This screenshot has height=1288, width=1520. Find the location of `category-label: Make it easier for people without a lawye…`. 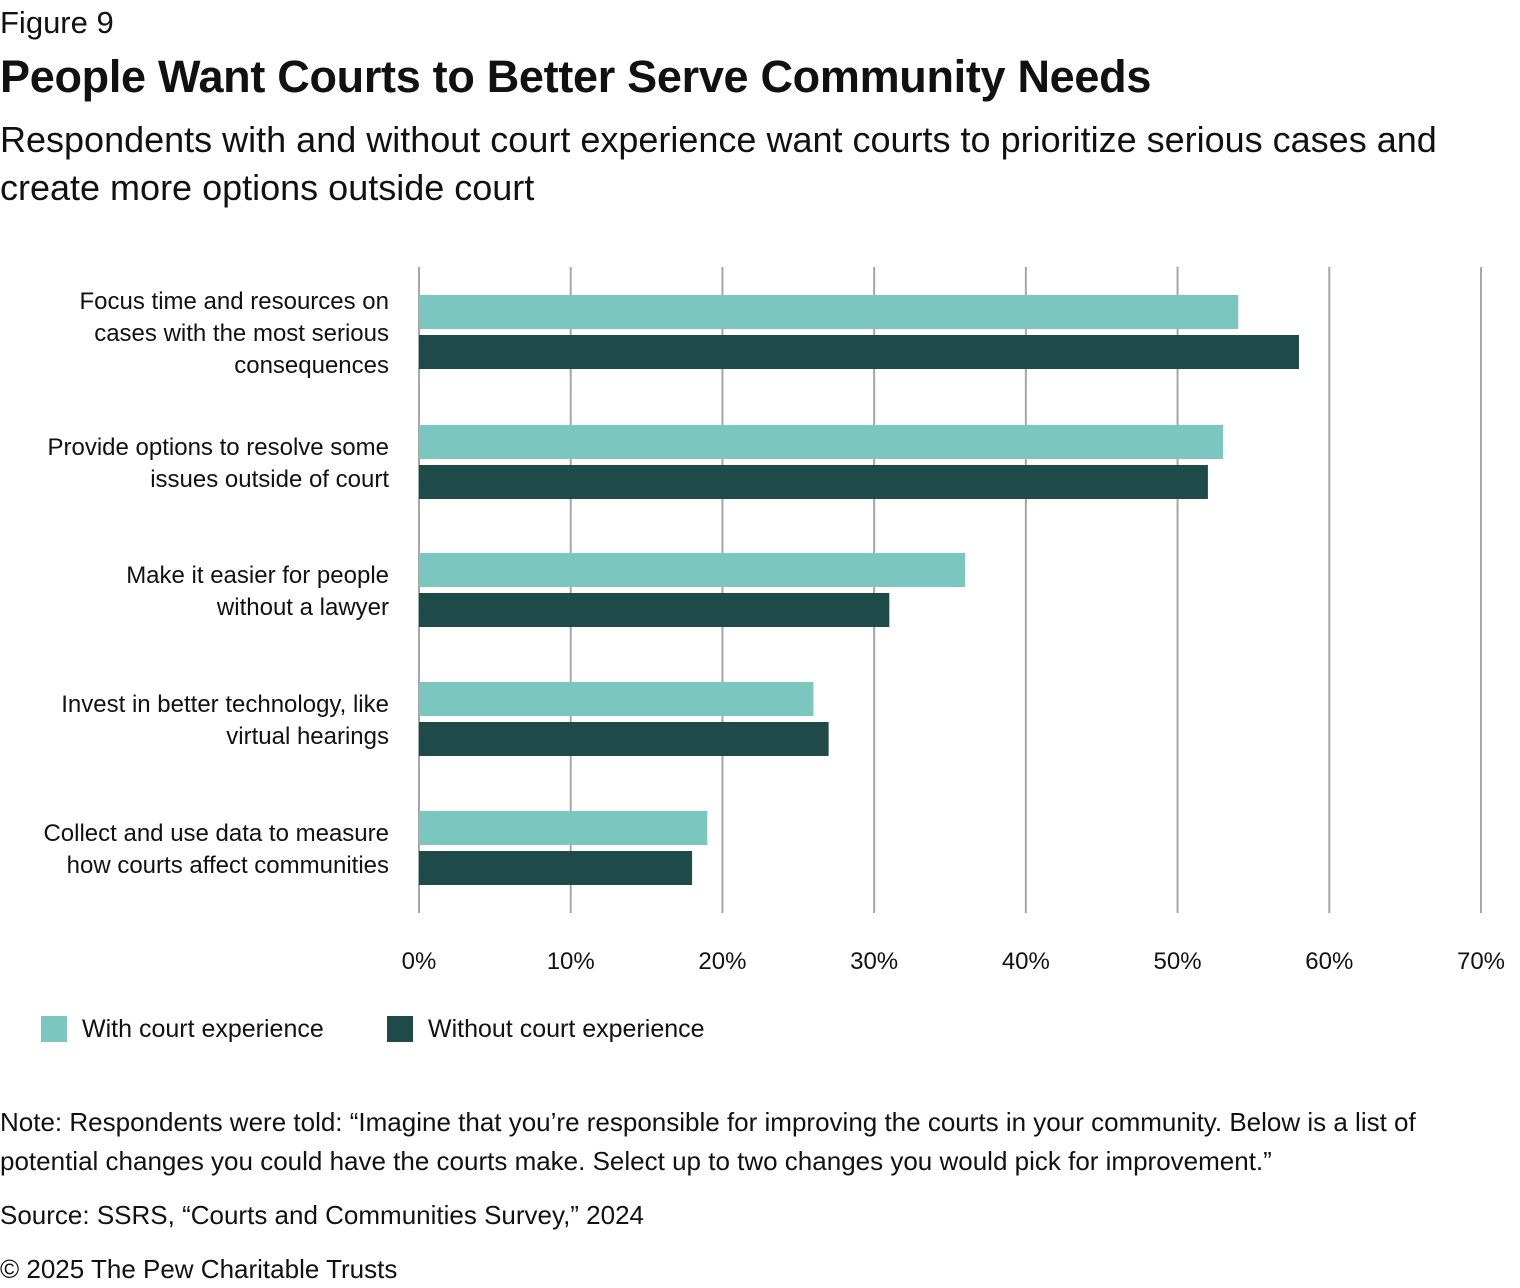

category-label: Make it easier for people without a lawye… is located at coordinates (257, 591).